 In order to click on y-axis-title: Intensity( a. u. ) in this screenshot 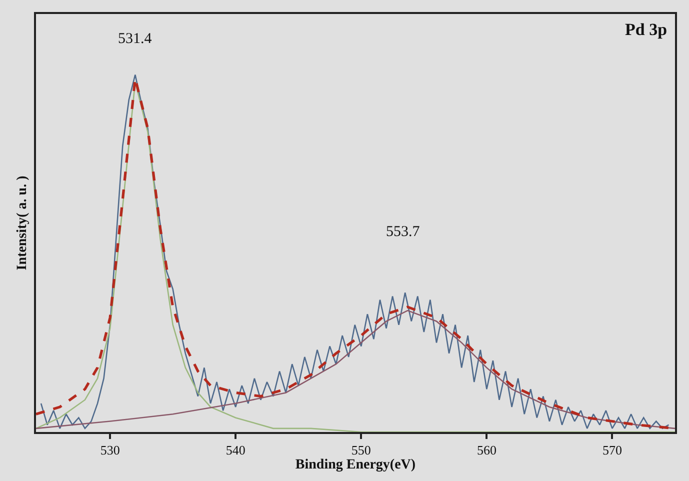, I will do `click(22, 222)`.